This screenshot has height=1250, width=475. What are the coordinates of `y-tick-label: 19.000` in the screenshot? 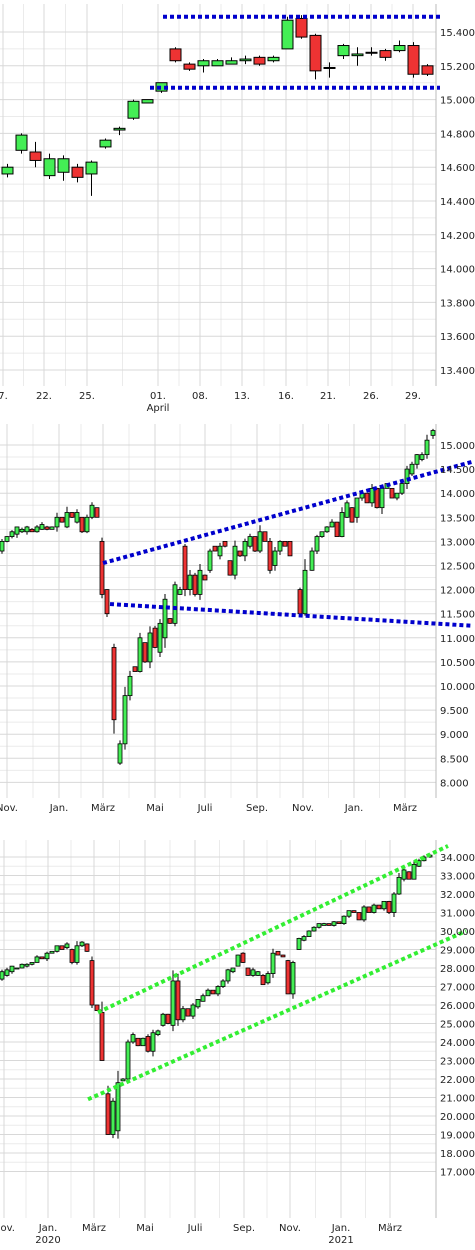 It's located at (457, 1136).